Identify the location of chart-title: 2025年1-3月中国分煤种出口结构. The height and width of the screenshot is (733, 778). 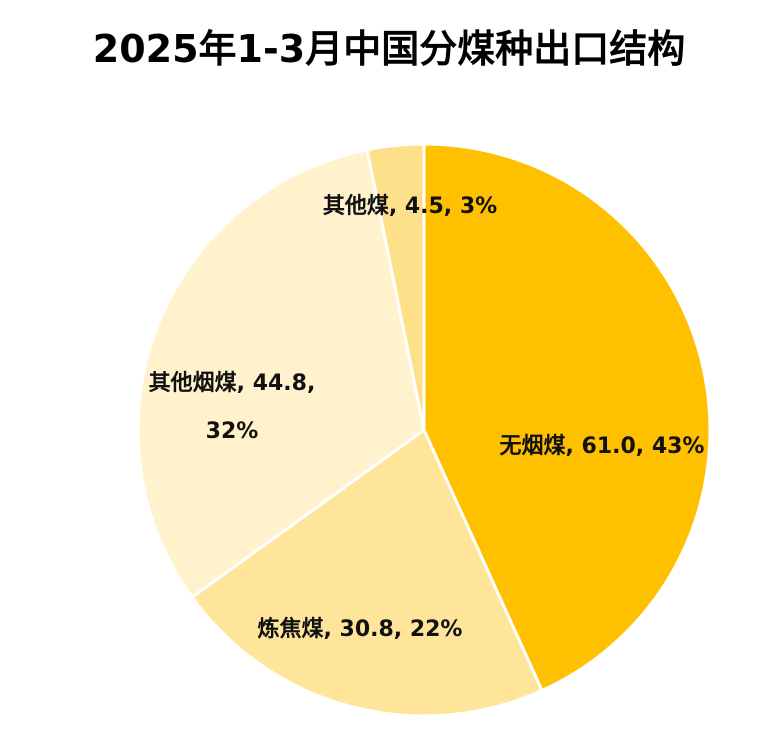
(389, 49).